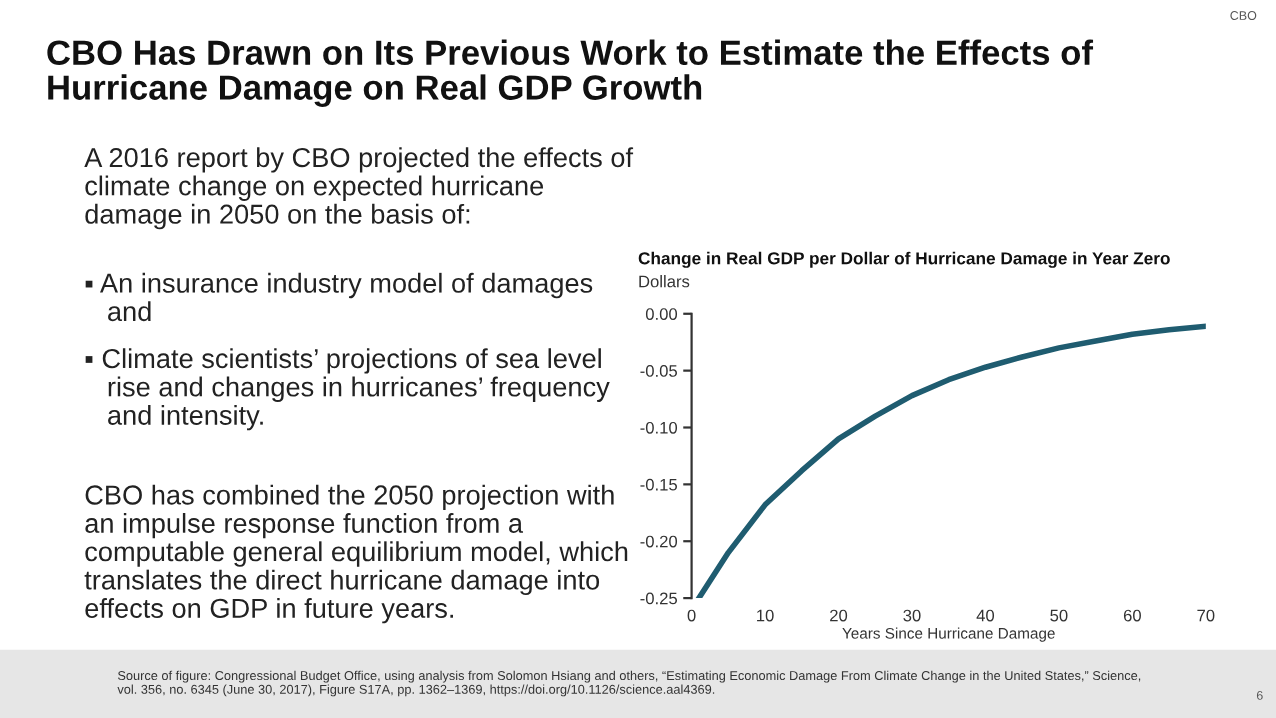 This screenshot has width=1276, height=718. Describe the element at coordinates (1059, 615) in the screenshot. I see `x-tick-label: 50` at that location.